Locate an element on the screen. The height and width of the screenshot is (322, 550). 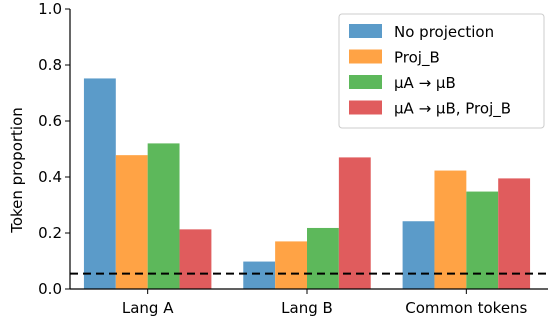
legend-label: No projection is located at coordinates (444, 32).